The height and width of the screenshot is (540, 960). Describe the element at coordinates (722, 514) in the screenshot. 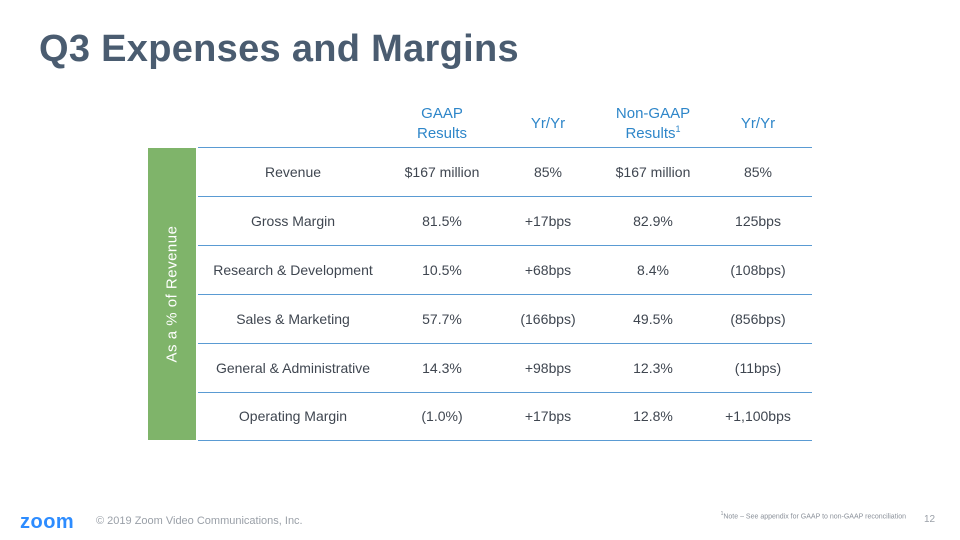

I see `footnote-mark: 1` at that location.